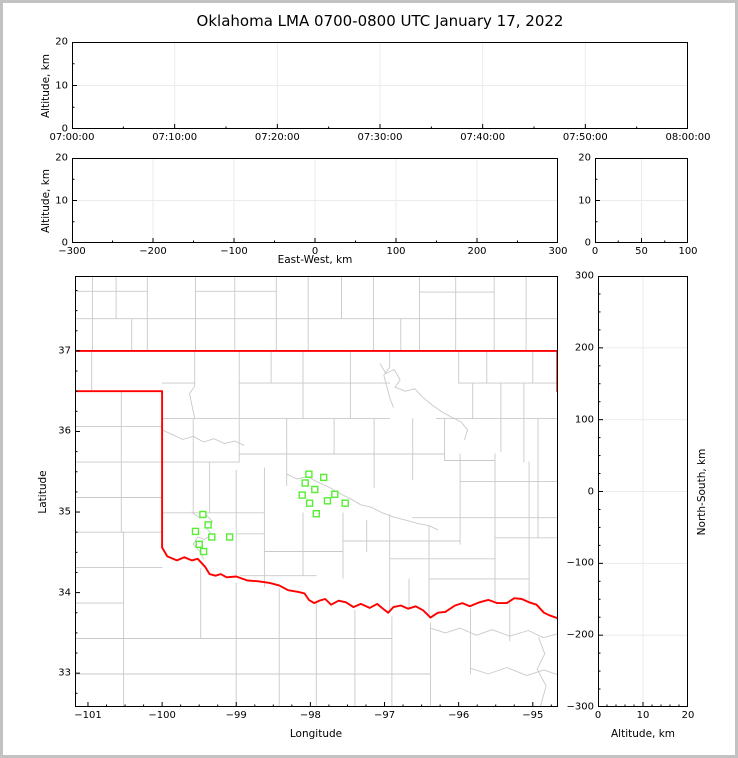  What do you see at coordinates (380, 137) in the screenshot?
I see `x-tick-label: 07:30:00` at bounding box center [380, 137].